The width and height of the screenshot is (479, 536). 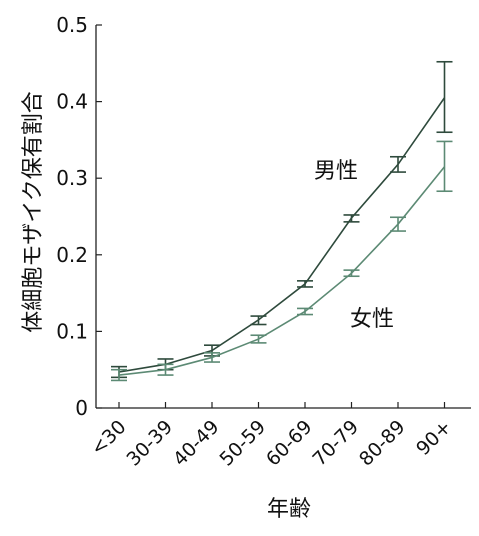 I want to click on x-tick-label: 50-59, so click(x=242, y=443).